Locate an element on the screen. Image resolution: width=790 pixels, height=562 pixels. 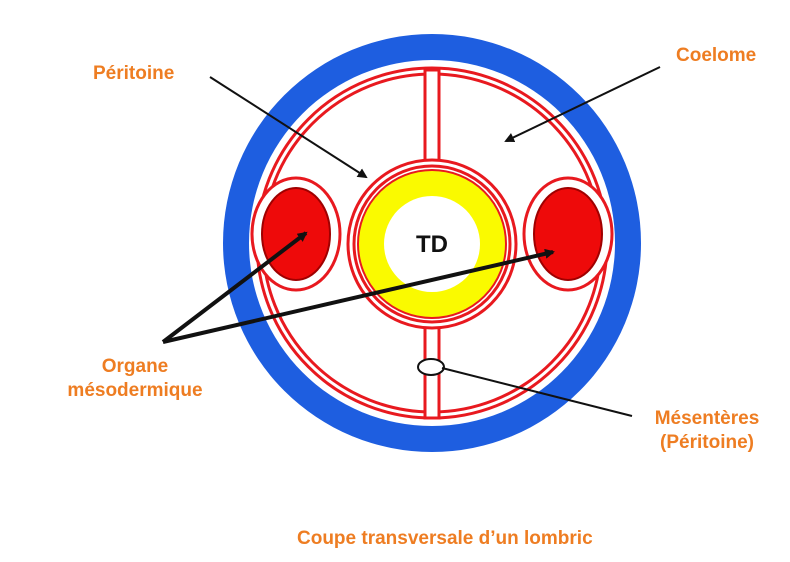
organe-mesodermique-label: Organe mésodermique is located at coordinates (135, 379).